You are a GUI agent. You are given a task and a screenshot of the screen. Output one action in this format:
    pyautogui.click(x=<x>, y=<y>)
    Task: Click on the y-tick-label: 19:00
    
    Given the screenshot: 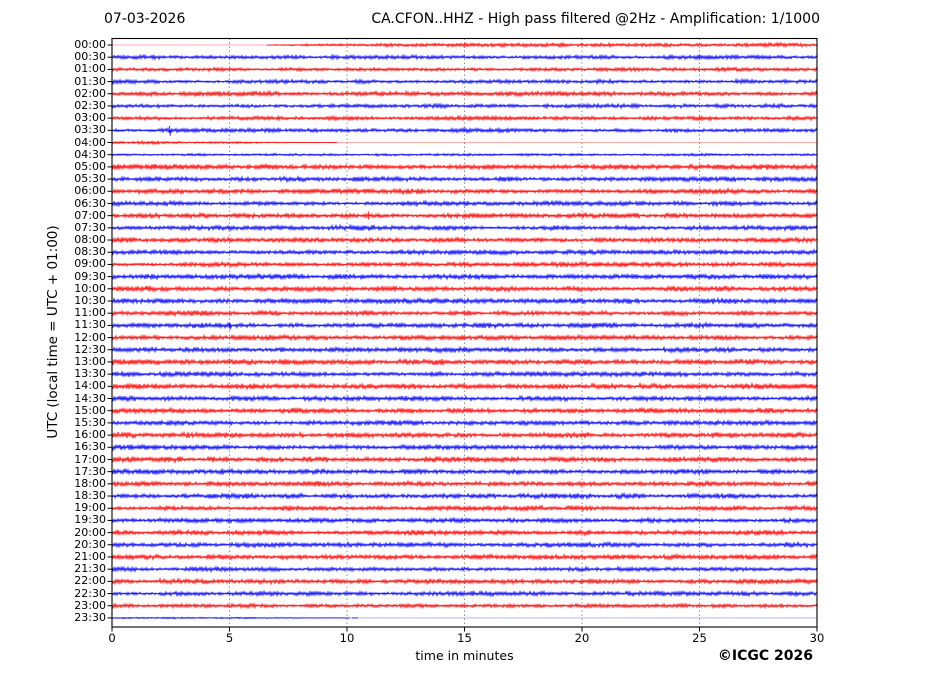 What is the action you would take?
    pyautogui.click(x=90, y=508)
    